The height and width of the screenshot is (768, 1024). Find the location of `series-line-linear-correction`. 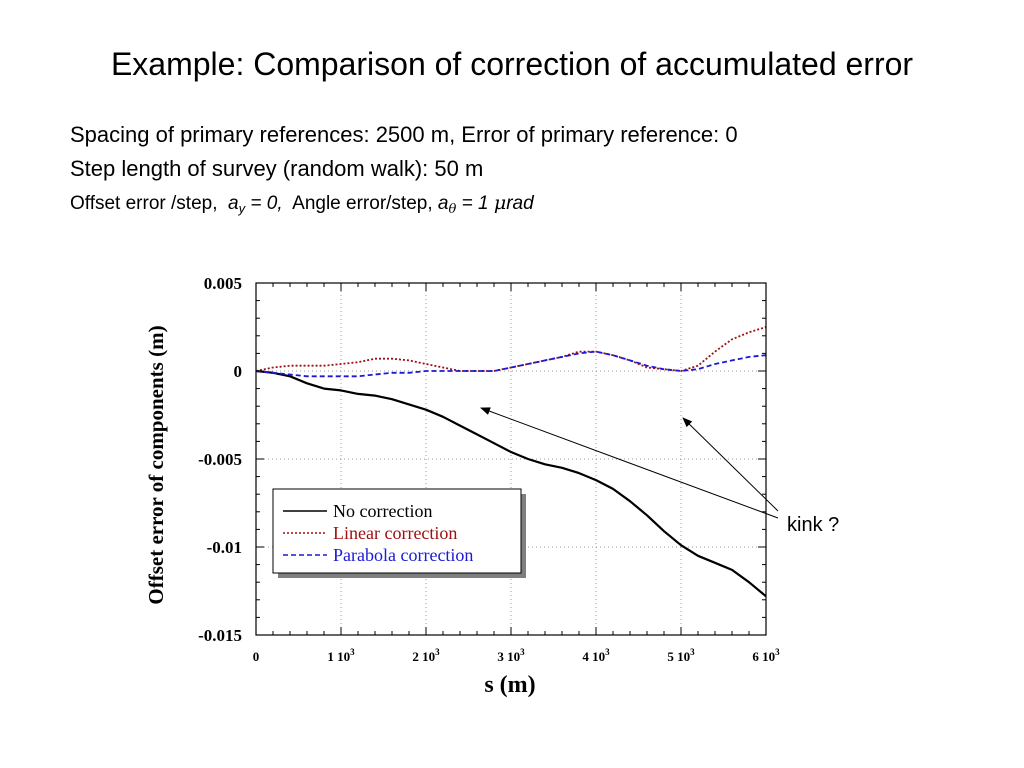

series-line-linear-correction is located at coordinates (511, 349).